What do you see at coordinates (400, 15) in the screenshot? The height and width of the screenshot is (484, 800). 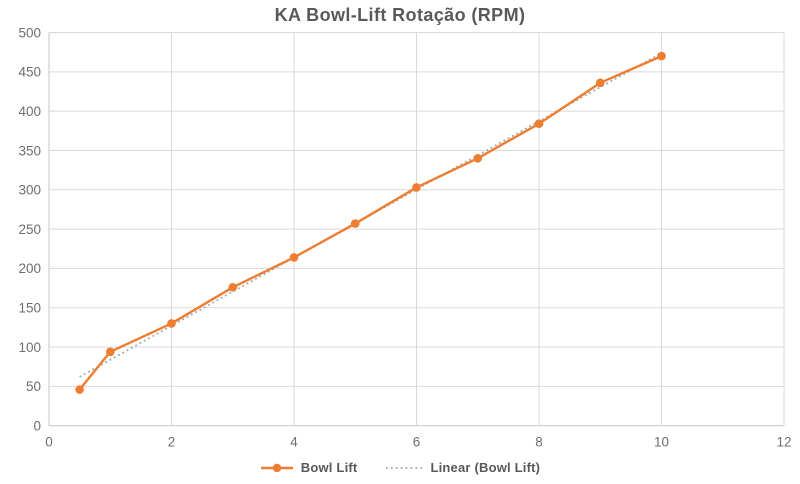 I see `chart-title: KA Bowl-Lift Rotação (RPM)` at bounding box center [400, 15].